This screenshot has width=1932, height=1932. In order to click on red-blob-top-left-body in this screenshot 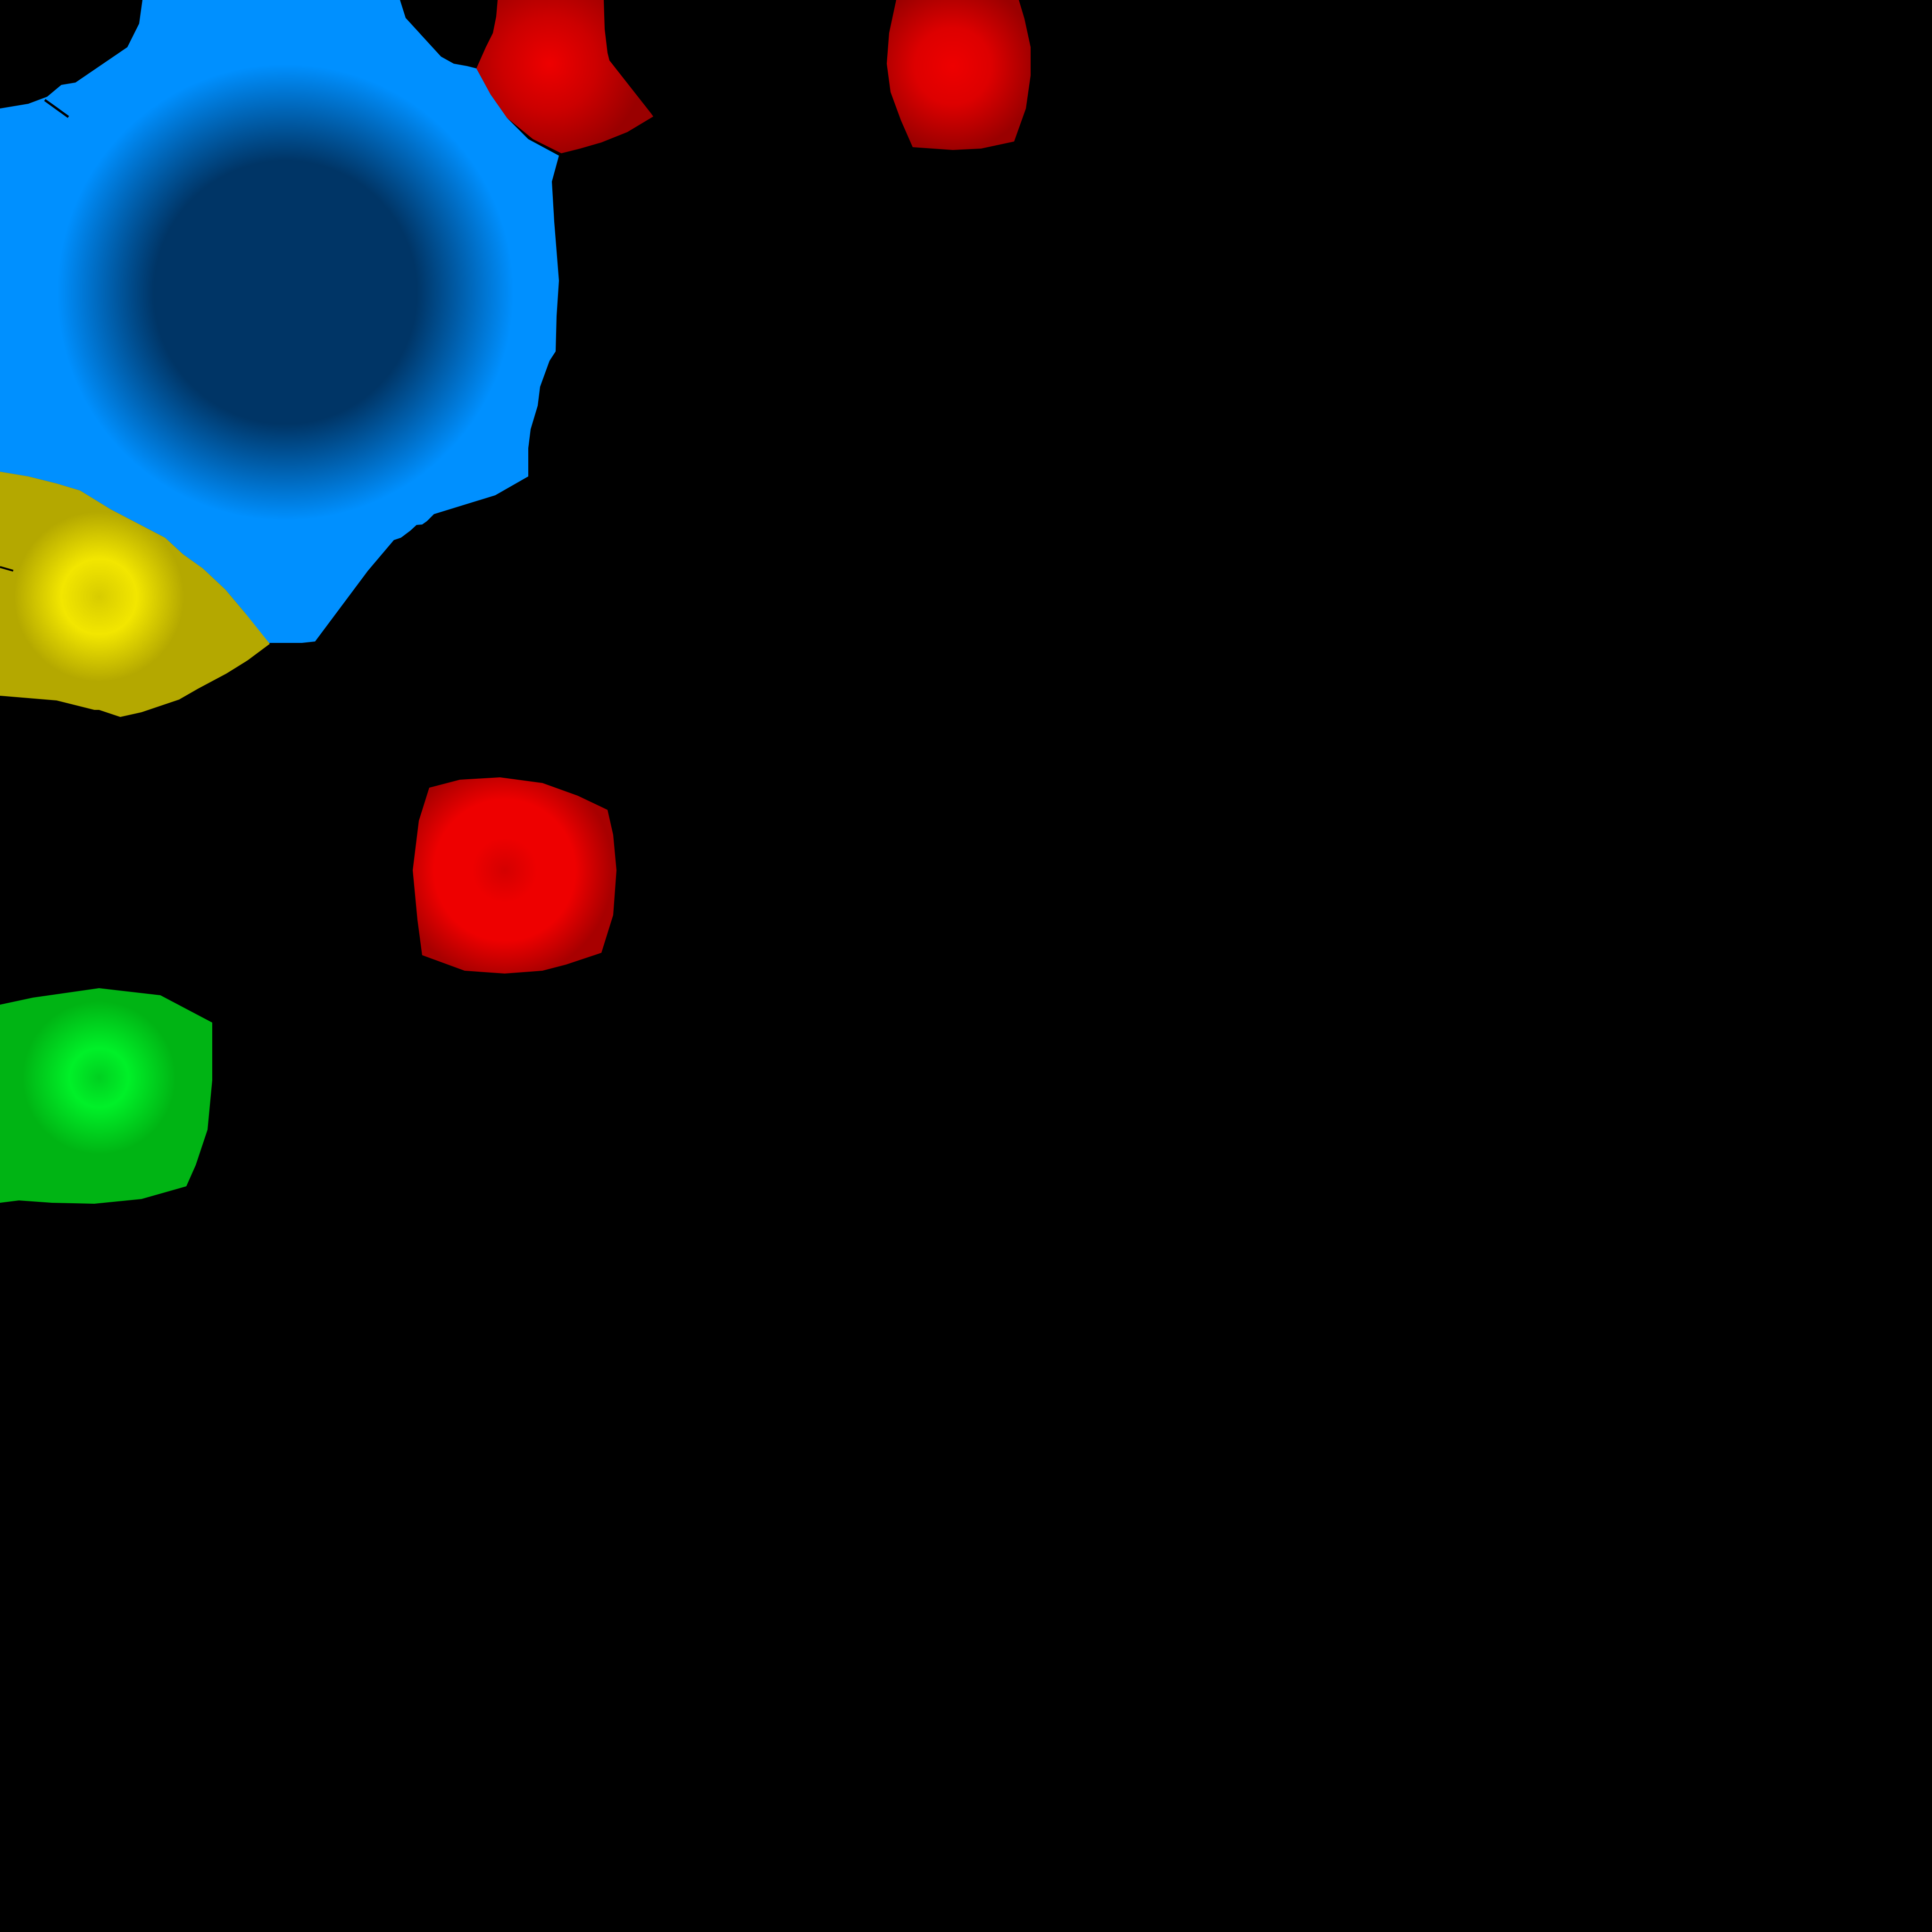, I will do `click(564, 77)`.